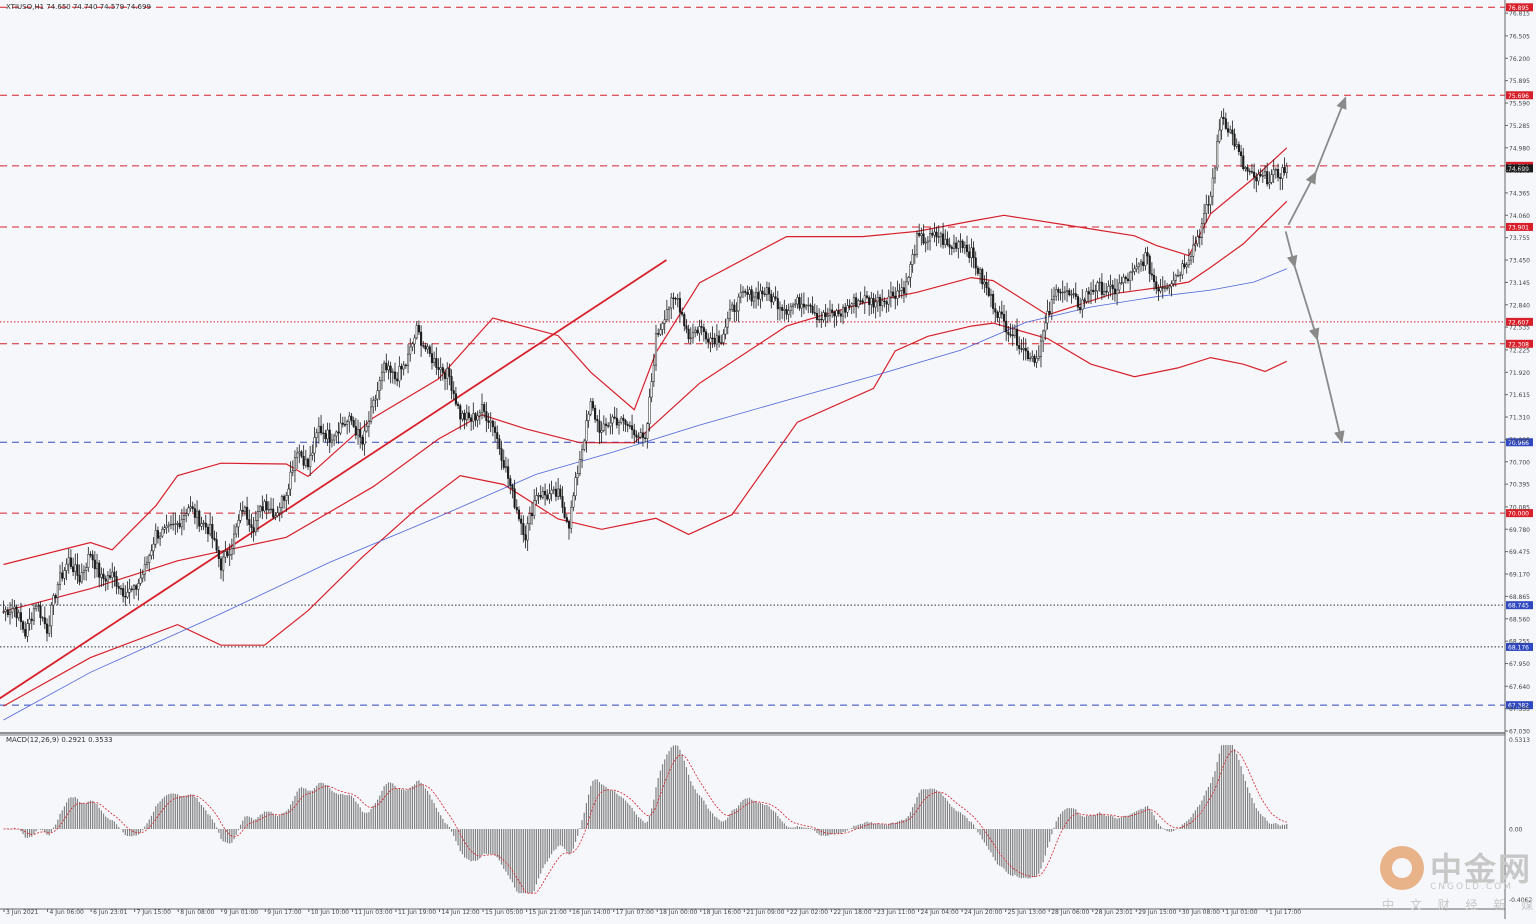 This screenshot has width=1536, height=924. What do you see at coordinates (1302, 198) in the screenshot?
I see `projection-arrow` at bounding box center [1302, 198].